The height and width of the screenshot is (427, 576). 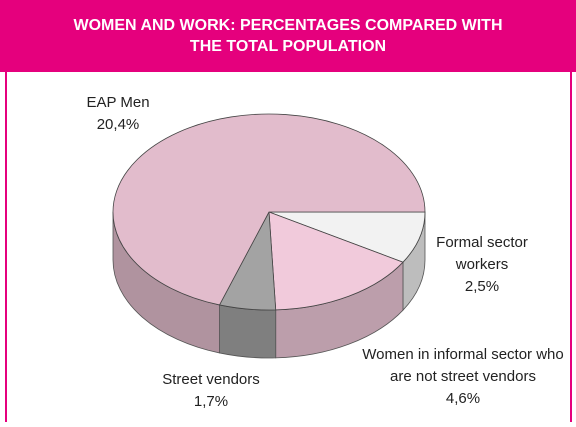 What do you see at coordinates (482, 253) in the screenshot?
I see `category-label: Formal sector workers` at bounding box center [482, 253].